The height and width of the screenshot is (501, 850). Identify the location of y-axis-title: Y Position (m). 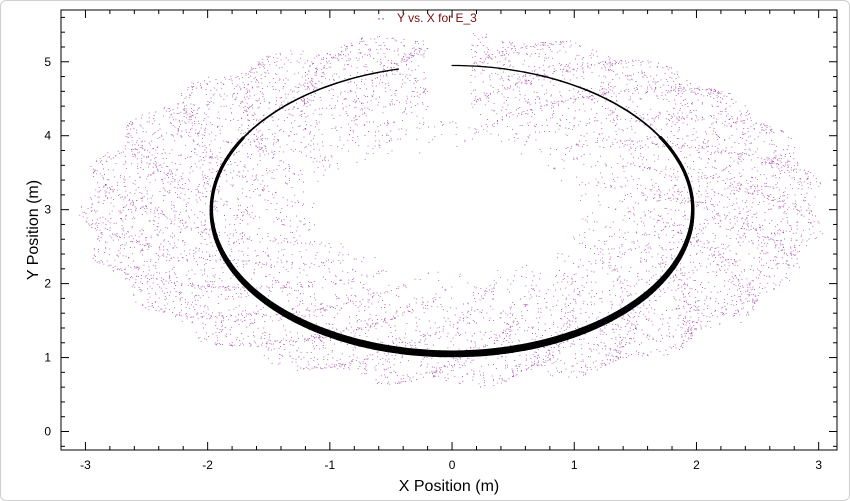
(33, 230).